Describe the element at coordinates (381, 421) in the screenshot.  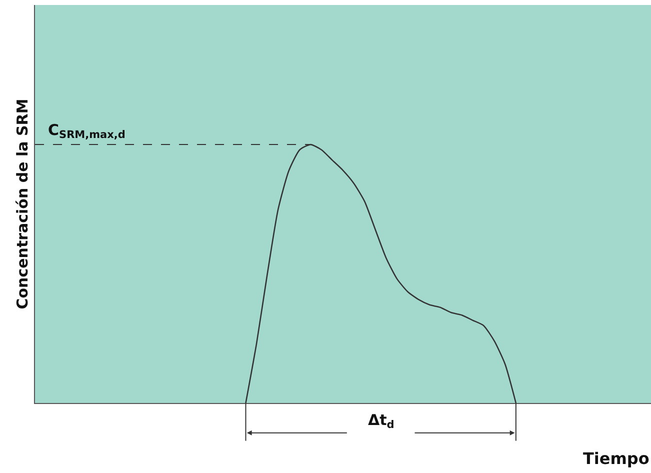
I see `text: Δt$_{d}$` at that location.